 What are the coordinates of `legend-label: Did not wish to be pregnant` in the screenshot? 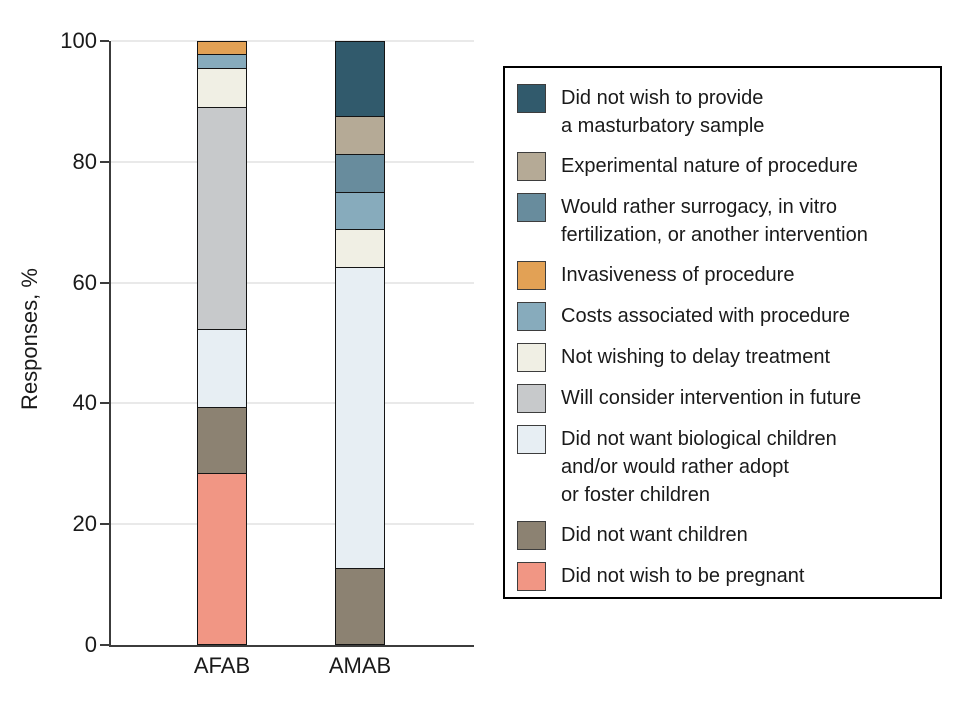 It's located at (683, 576).